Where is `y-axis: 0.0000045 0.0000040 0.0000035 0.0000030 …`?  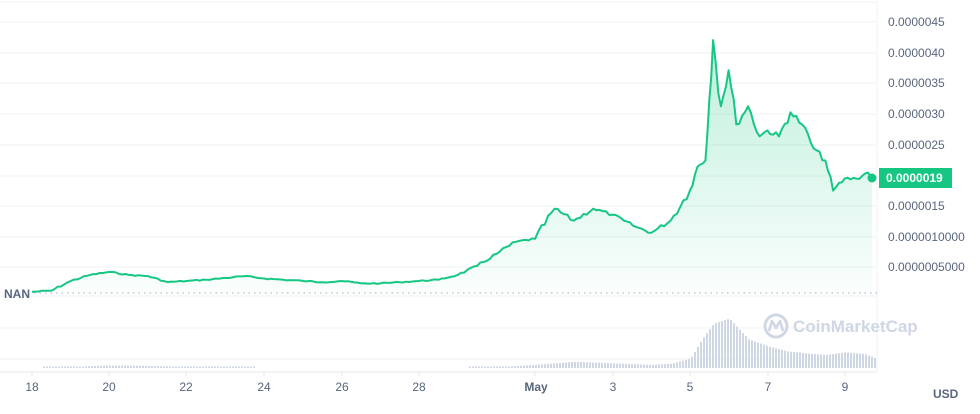 y-axis: 0.0000045 0.0000040 0.0000035 0.0000030 … is located at coordinates (926, 144).